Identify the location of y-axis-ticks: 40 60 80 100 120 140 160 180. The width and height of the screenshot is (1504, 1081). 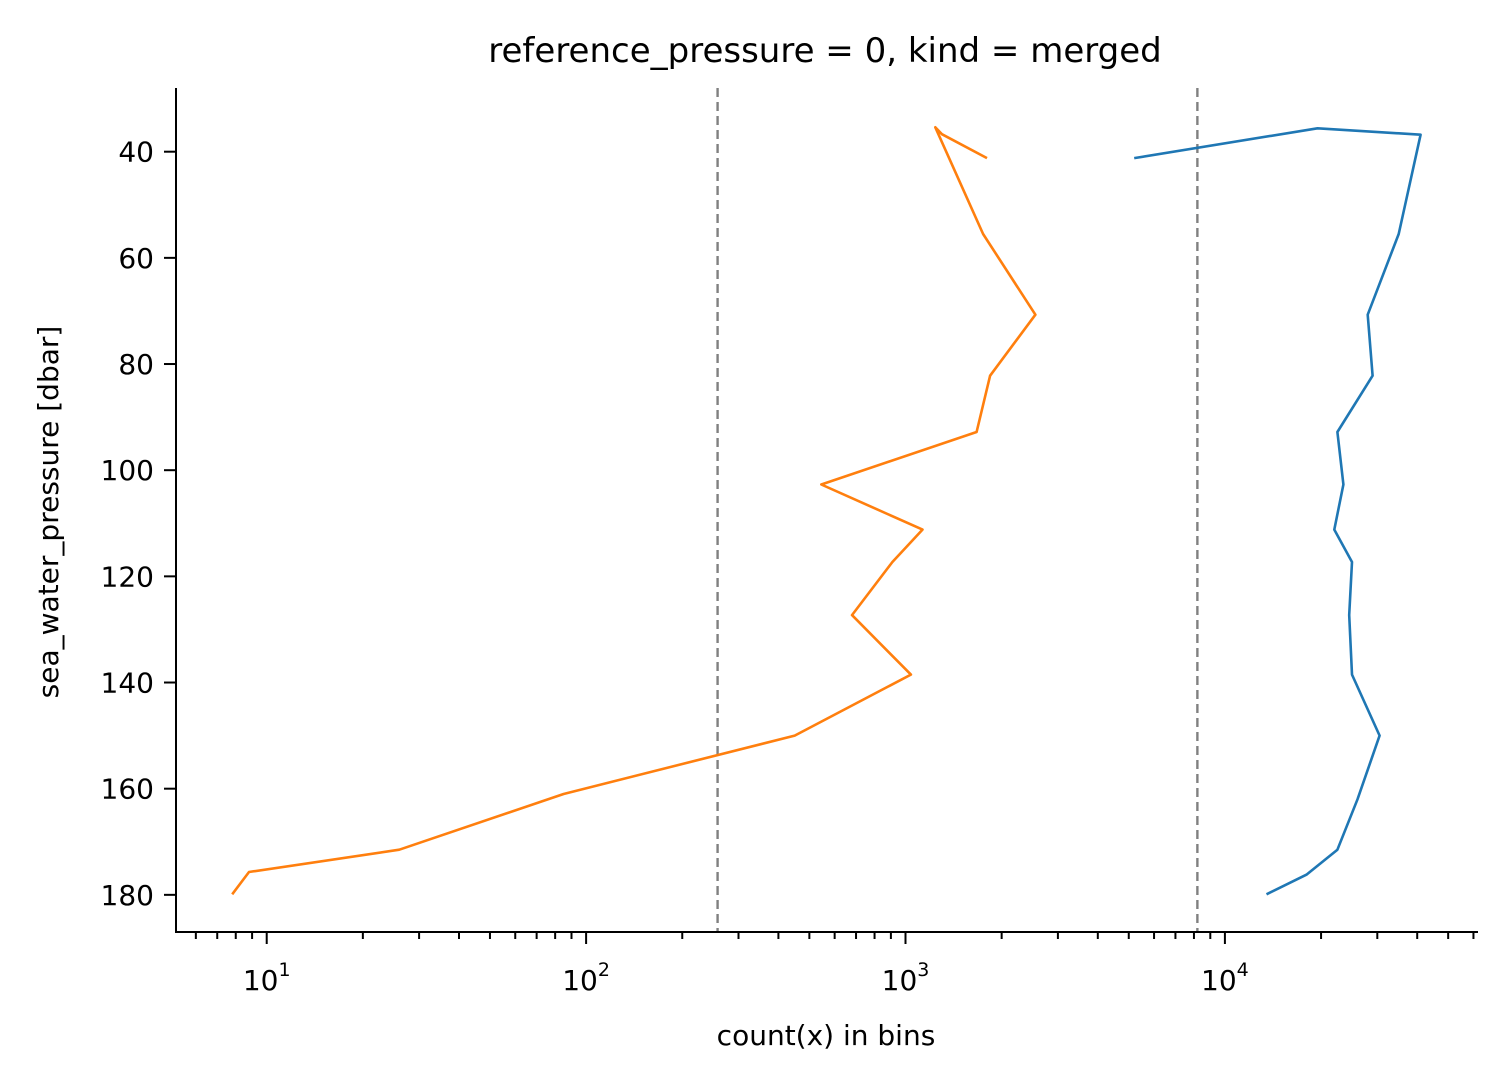
(138, 524).